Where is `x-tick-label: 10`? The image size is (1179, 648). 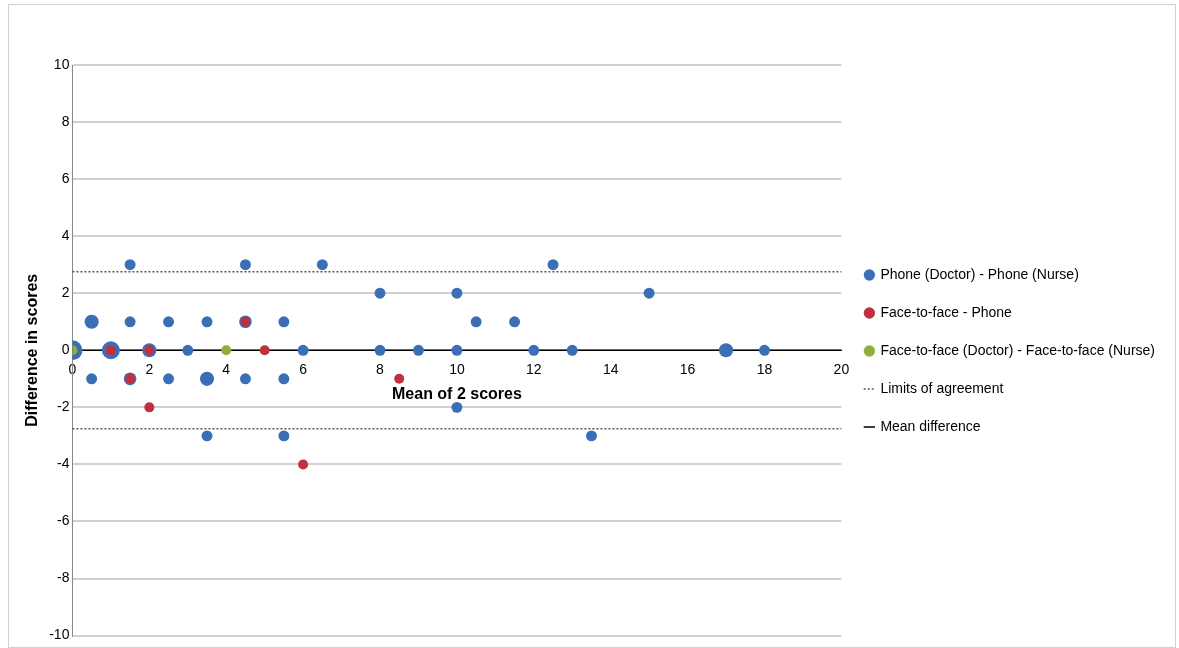
x-tick-label: 10 is located at coordinates (457, 368).